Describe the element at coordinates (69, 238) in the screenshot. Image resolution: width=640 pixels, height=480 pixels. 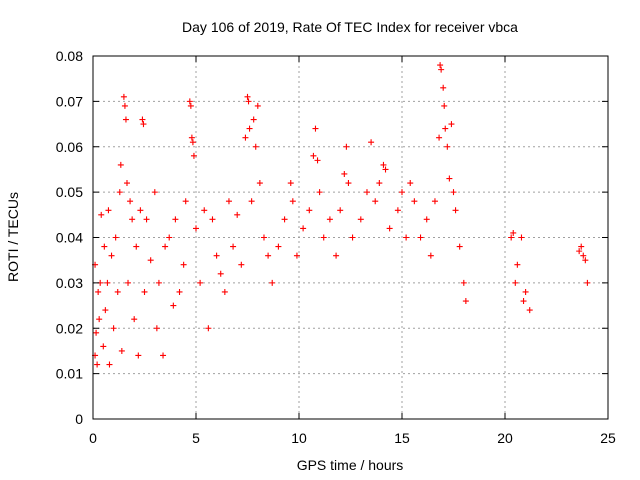
I see `y-tick-label: 0.04` at that location.